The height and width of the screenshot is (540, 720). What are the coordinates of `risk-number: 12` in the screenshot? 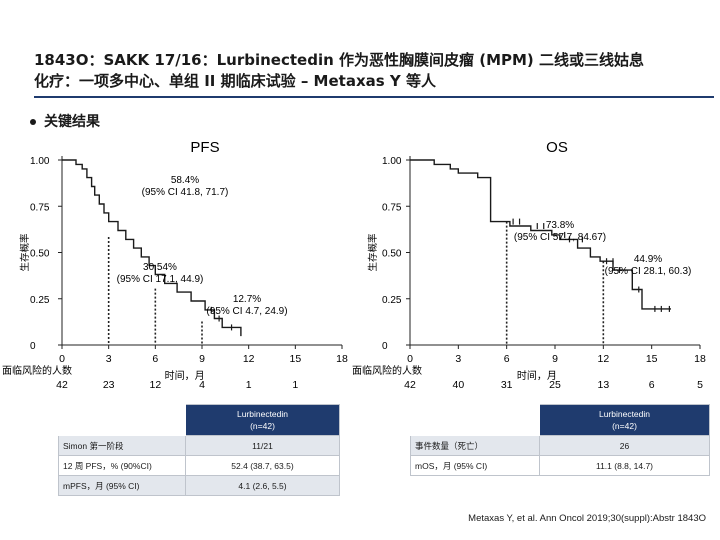 It's located at (155, 385).